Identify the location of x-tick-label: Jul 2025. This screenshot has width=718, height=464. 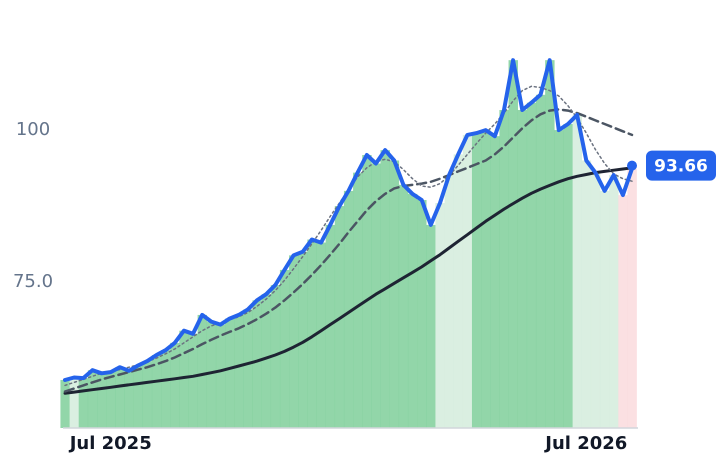
(110, 443).